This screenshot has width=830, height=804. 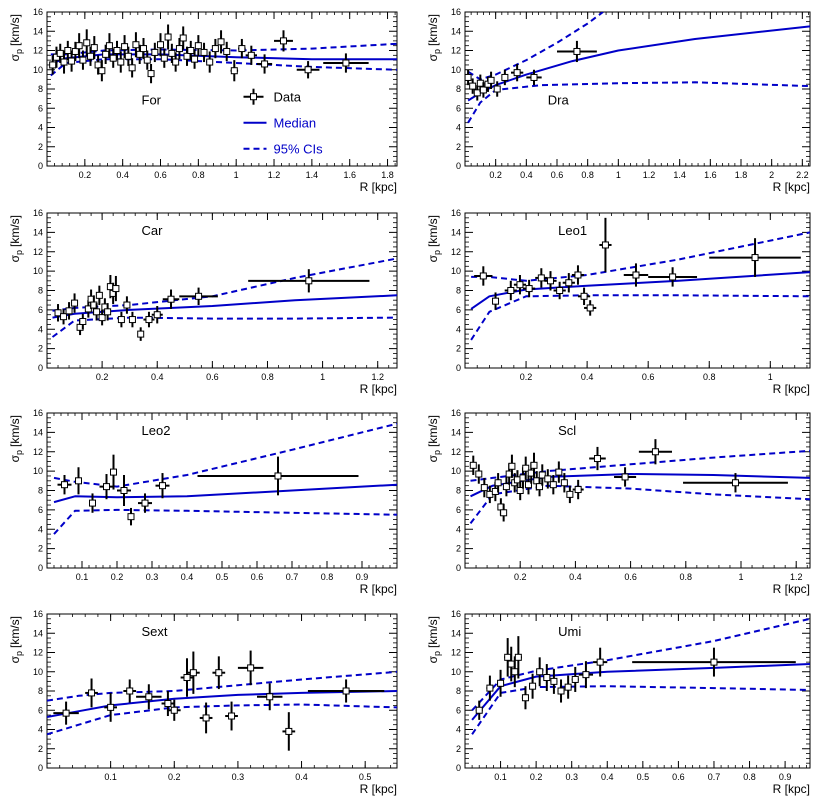 I want to click on x-tick-label: 0.1, so click(x=500, y=777).